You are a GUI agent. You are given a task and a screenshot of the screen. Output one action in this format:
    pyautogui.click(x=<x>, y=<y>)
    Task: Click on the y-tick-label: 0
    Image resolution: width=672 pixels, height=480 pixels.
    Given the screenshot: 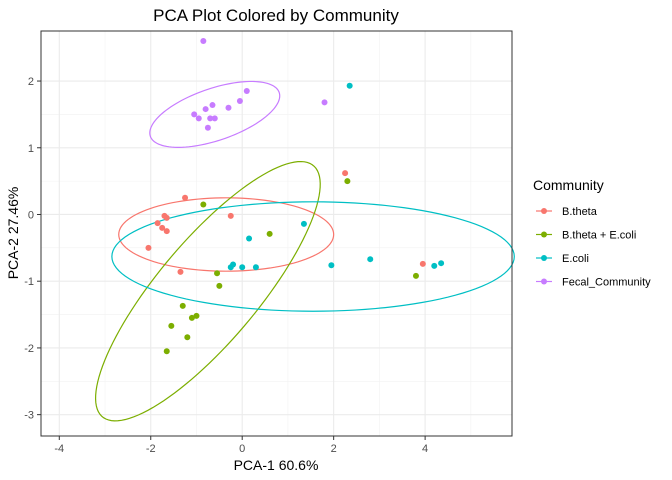 What is the action you would take?
    pyautogui.click(x=31, y=215)
    